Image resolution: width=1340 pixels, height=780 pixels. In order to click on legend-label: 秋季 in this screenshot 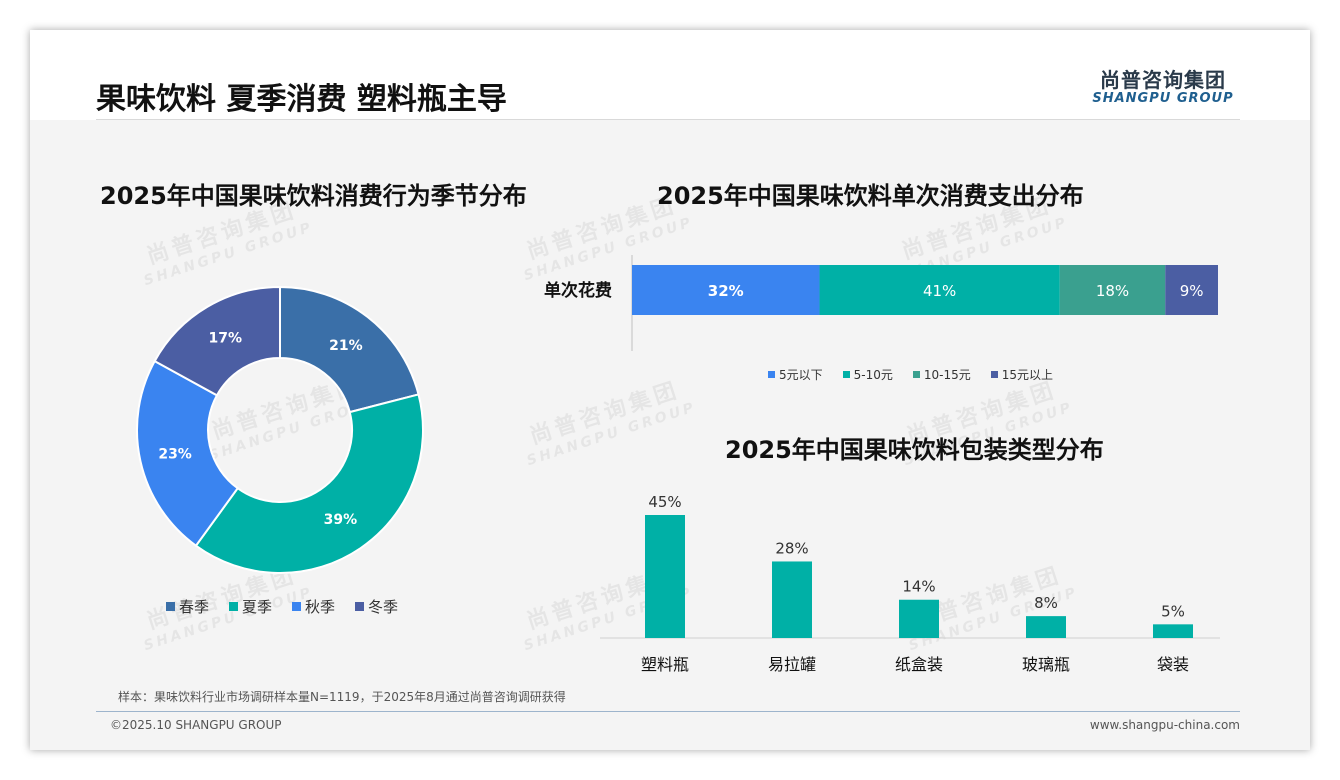, I will do `click(320, 607)`.